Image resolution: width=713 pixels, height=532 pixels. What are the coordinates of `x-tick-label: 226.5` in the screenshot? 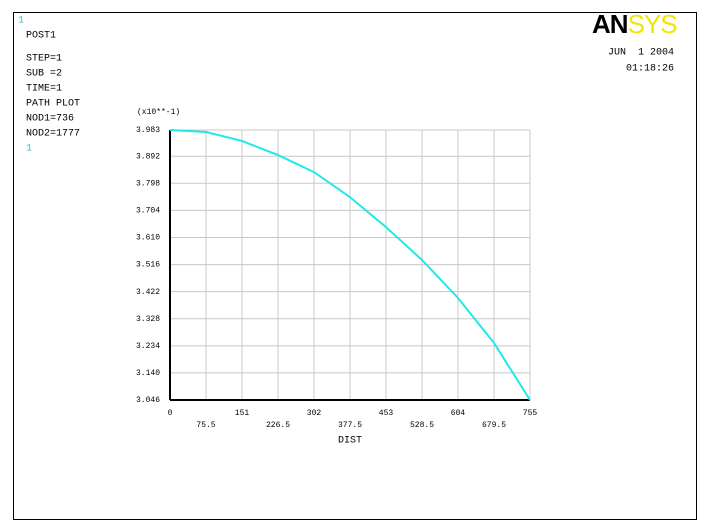 It's located at (278, 425).